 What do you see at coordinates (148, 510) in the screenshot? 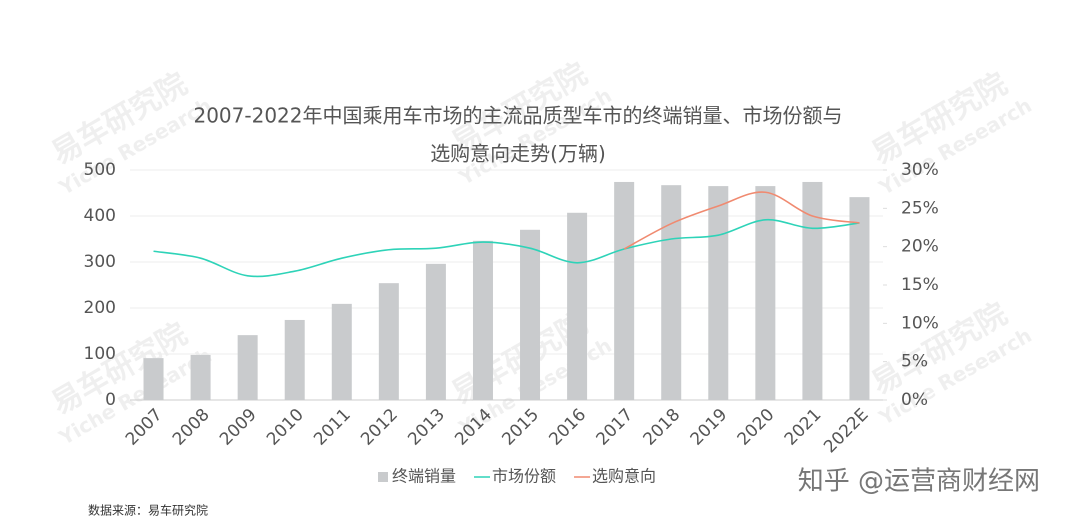
I see `source-note: 数据来源：易车研究院` at bounding box center [148, 510].